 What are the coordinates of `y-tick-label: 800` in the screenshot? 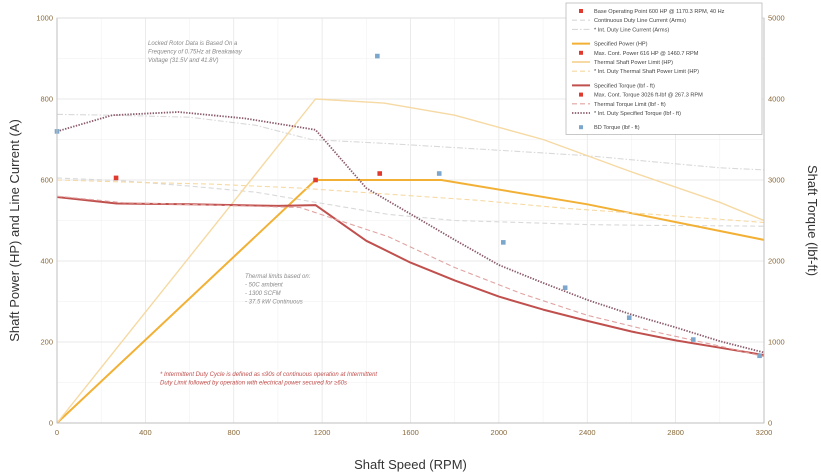 It's located at (46, 99).